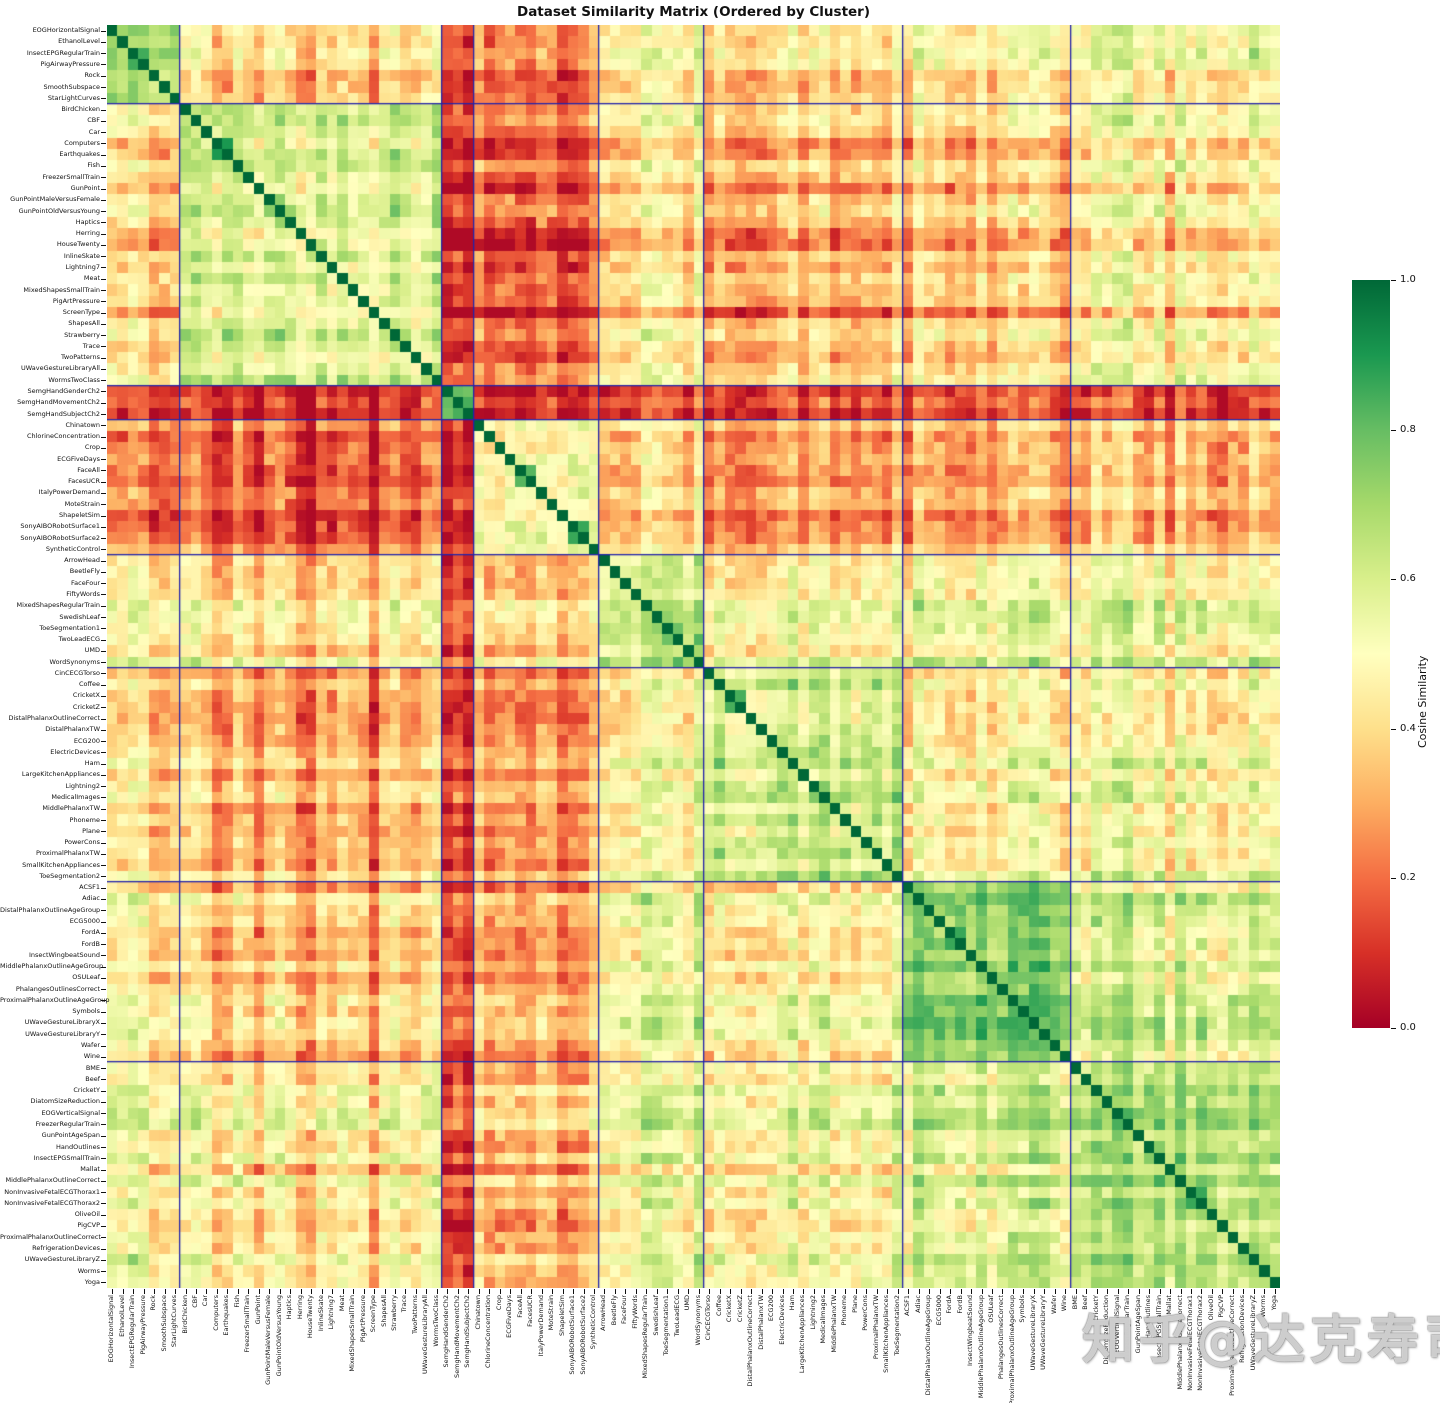 Image resolution: width=1440 pixels, height=1403 pixels. I want to click on y-tick-label: ECG200, so click(86, 740).